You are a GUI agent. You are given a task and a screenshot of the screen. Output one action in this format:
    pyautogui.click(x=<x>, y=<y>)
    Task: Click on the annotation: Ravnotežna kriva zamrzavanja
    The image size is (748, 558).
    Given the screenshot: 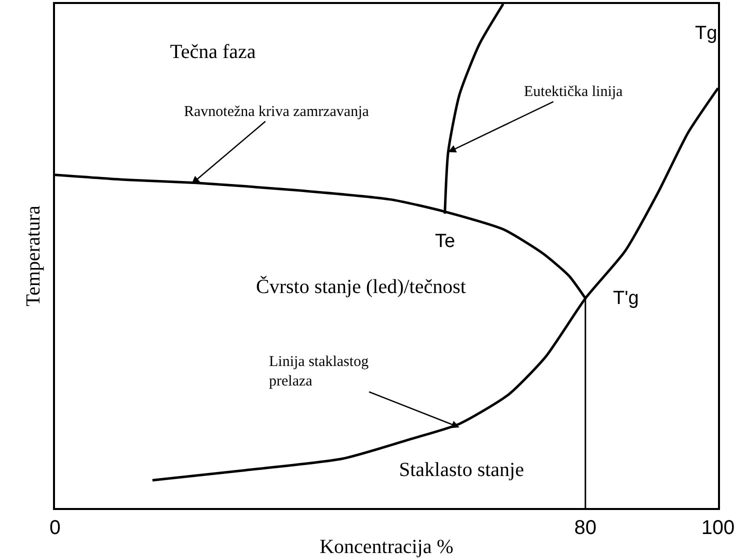 What is the action you would take?
    pyautogui.click(x=277, y=112)
    